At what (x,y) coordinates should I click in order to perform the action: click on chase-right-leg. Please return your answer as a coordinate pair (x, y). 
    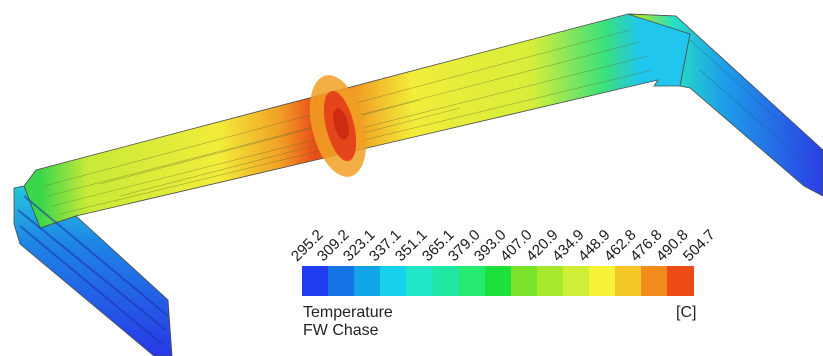
    Looking at the image, I should click on (725, 105).